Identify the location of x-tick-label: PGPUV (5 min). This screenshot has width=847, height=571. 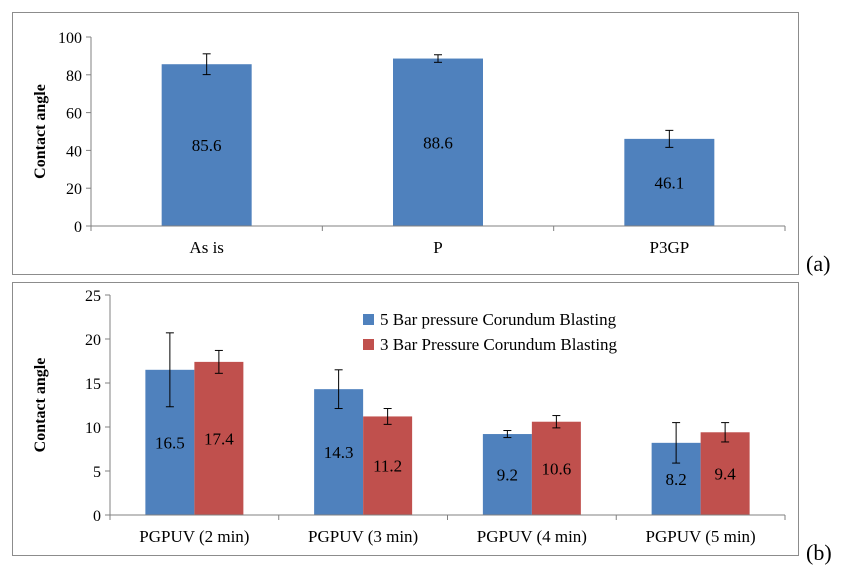
(701, 536).